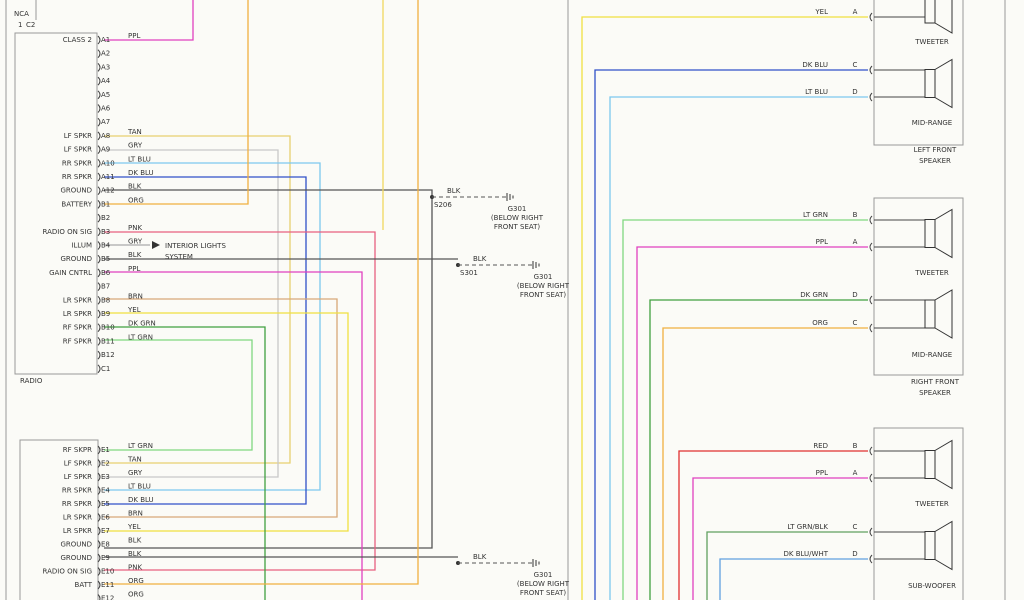 The image size is (1024, 600). I want to click on pin-id: B9, so click(105, 314).